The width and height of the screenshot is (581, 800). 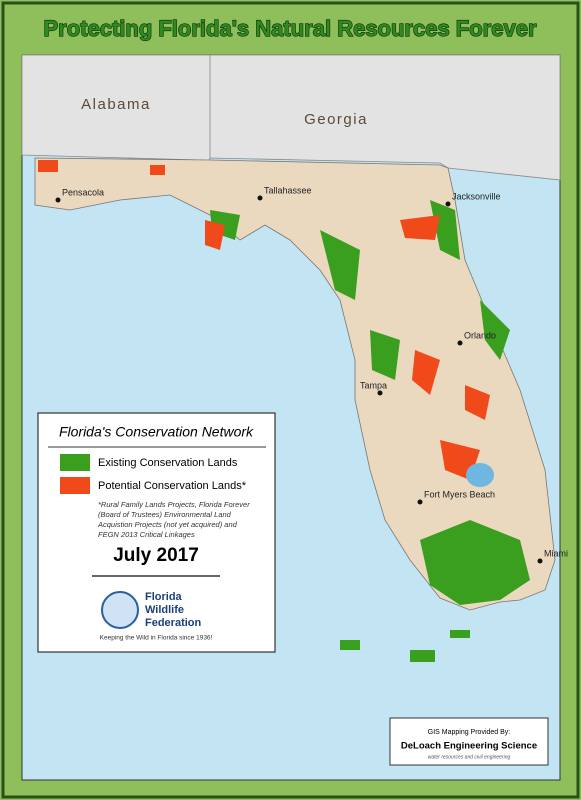 What do you see at coordinates (336, 119) in the screenshot?
I see `state-label: Georgia` at bounding box center [336, 119].